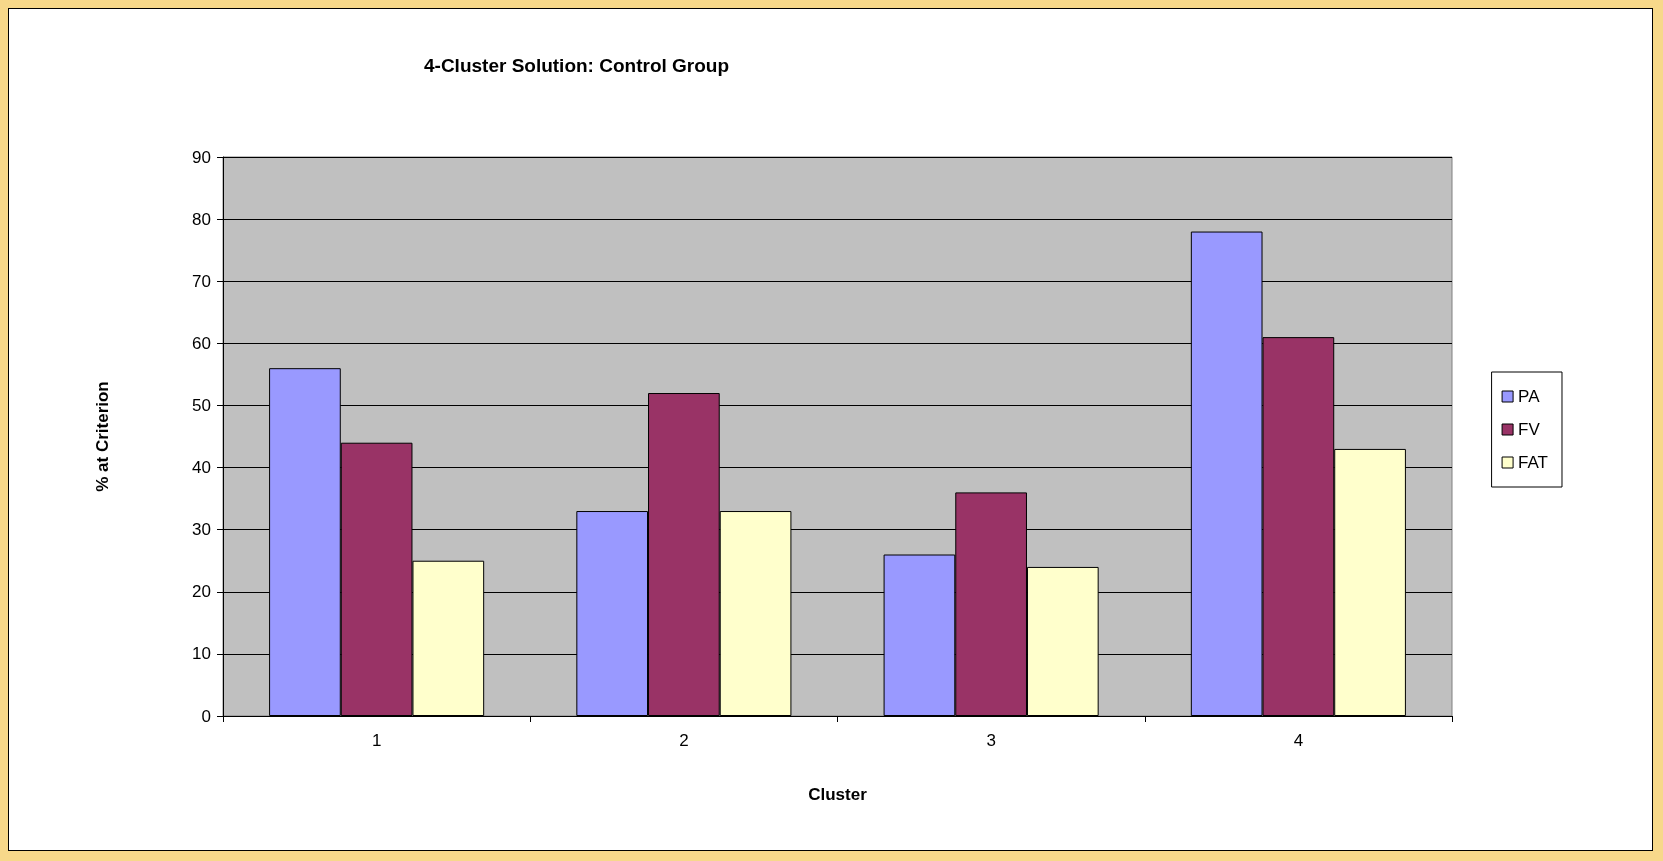 The image size is (1663, 861). Describe the element at coordinates (201, 281) in the screenshot. I see `y-tick-label: 70` at that location.